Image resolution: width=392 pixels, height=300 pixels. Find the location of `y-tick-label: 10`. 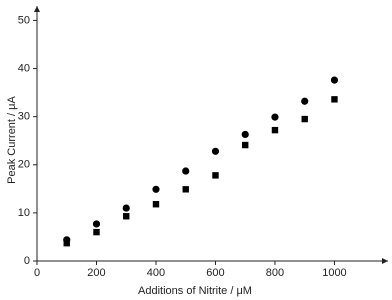

y-tick-label: 10 is located at coordinates (24, 213).